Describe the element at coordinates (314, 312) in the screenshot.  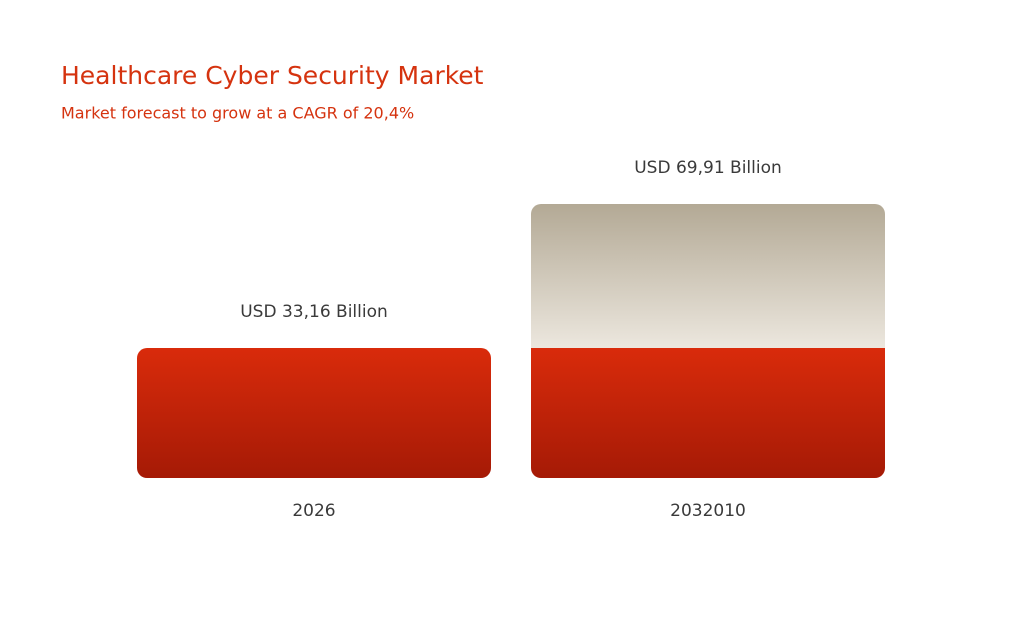
I see `value-label: USD 33,16 Billion` at that location.